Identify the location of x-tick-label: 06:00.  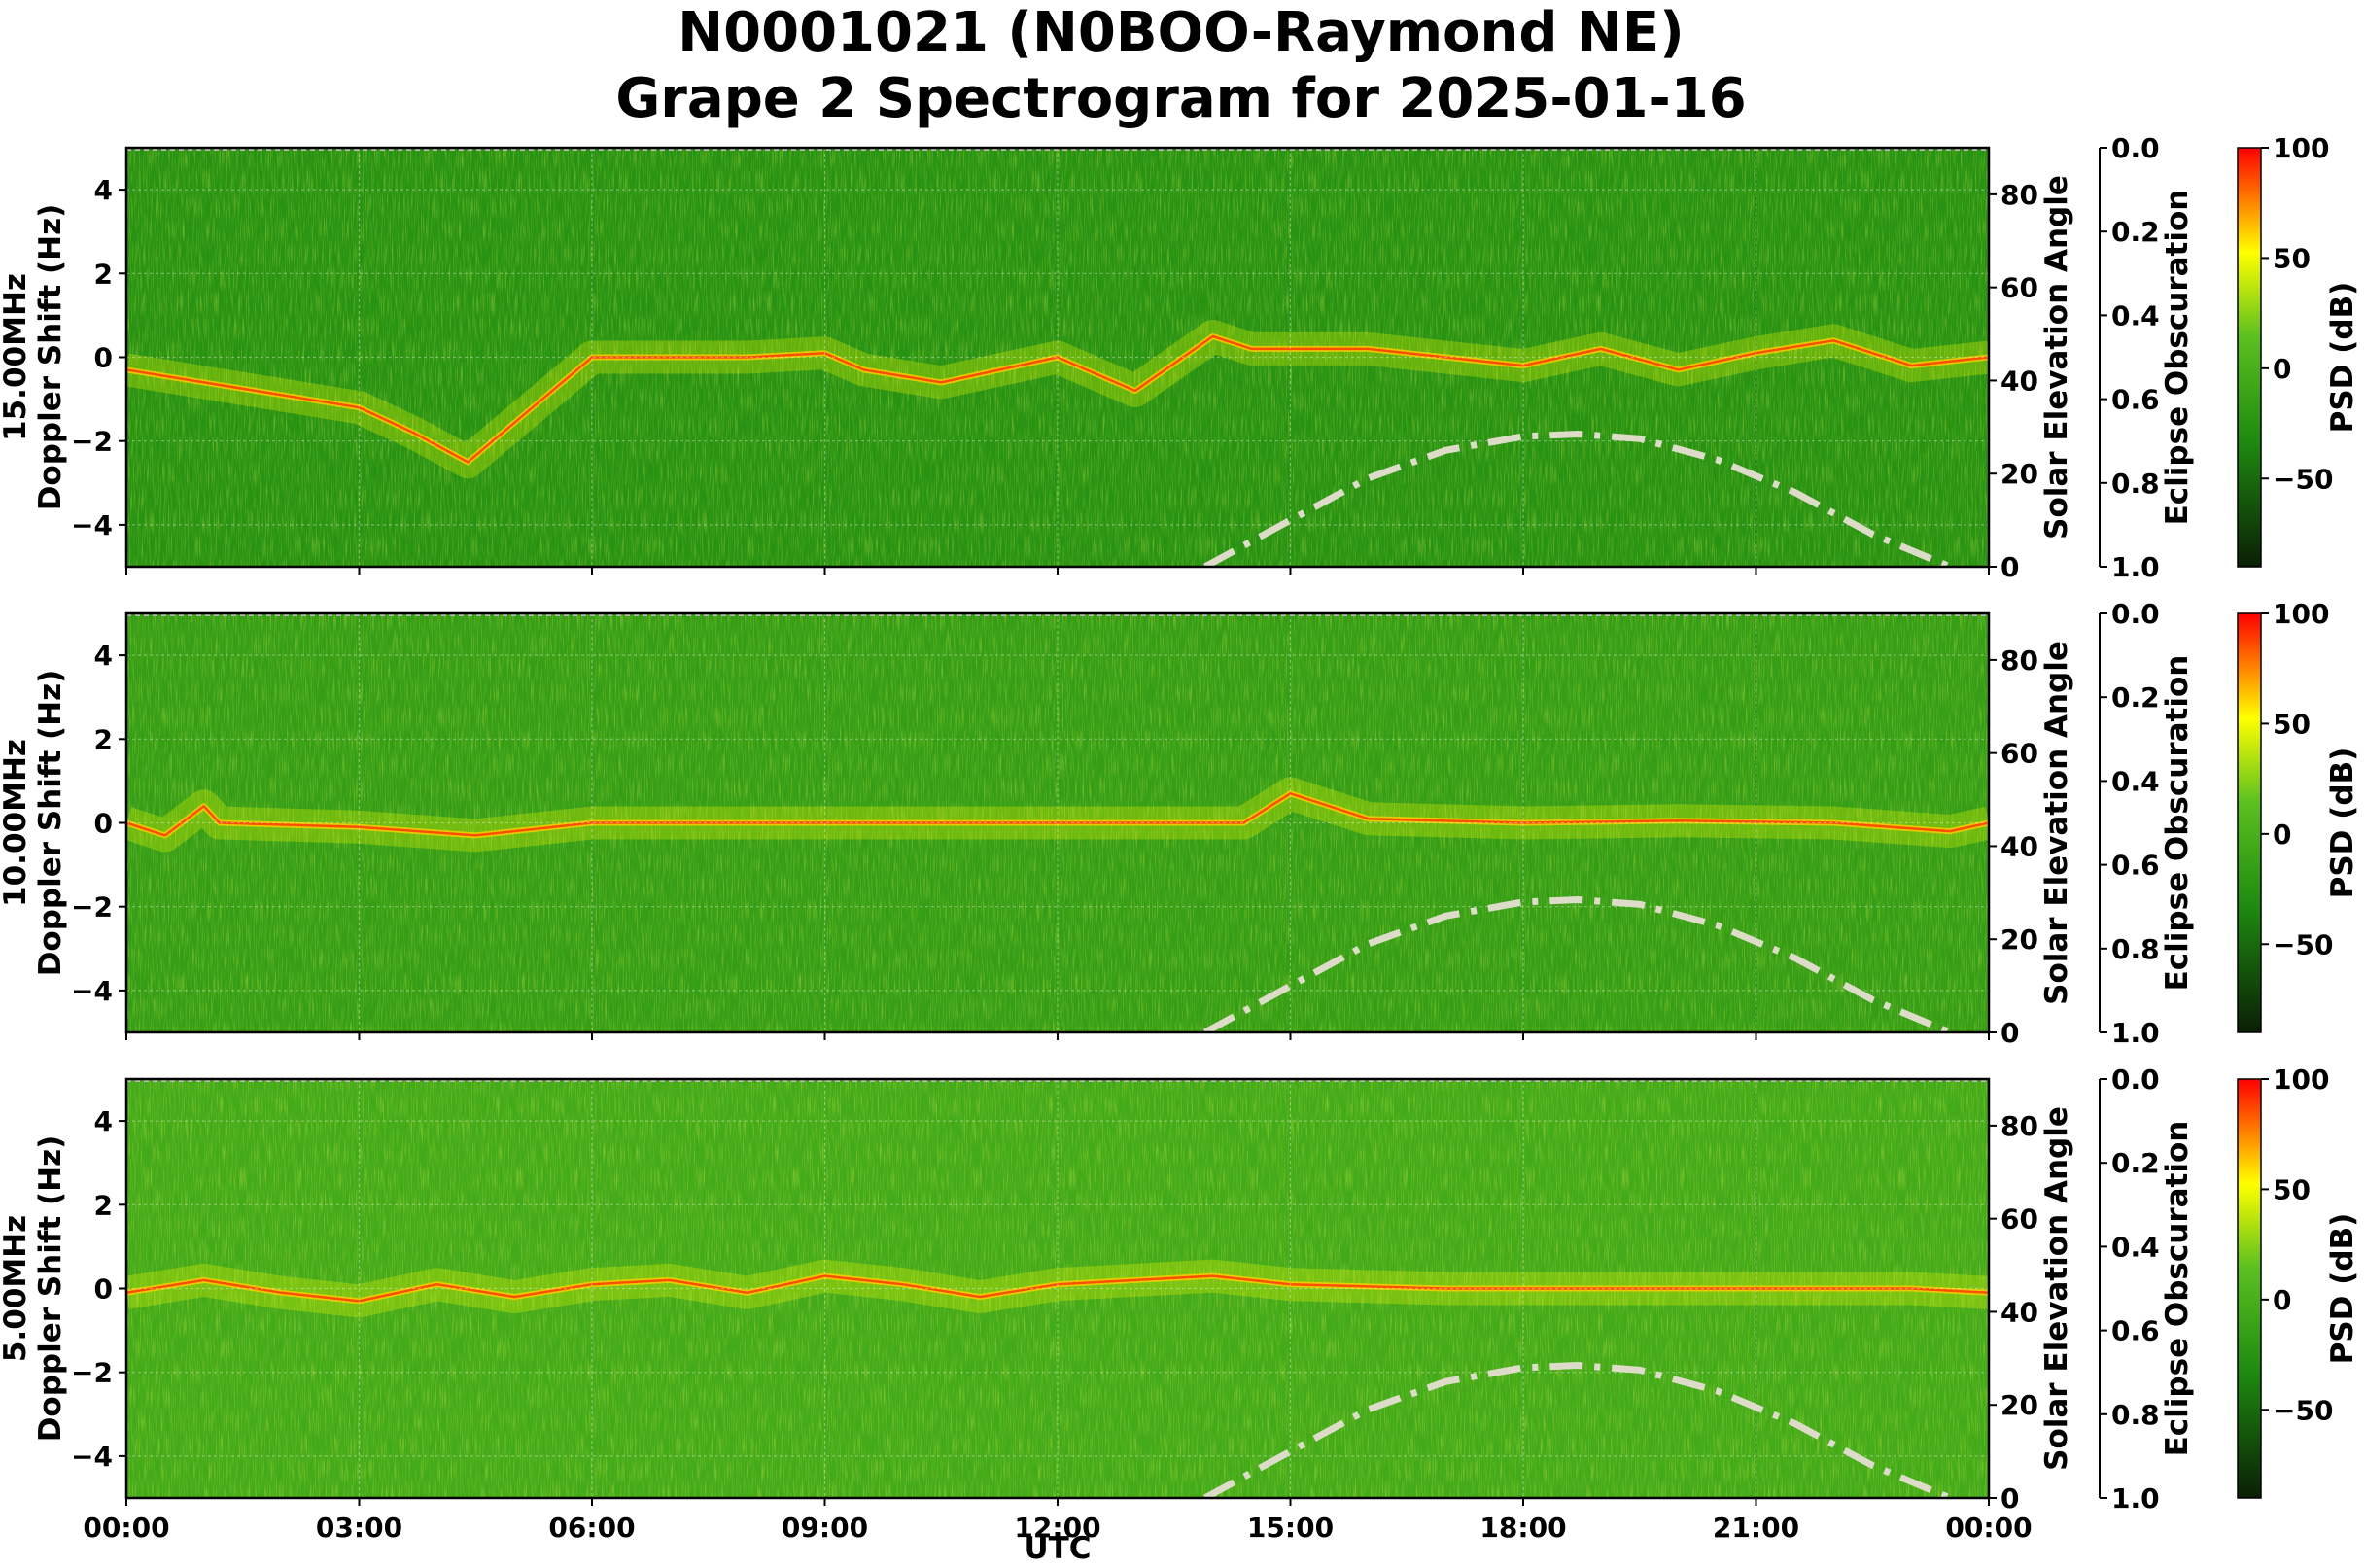
(591, 1528).